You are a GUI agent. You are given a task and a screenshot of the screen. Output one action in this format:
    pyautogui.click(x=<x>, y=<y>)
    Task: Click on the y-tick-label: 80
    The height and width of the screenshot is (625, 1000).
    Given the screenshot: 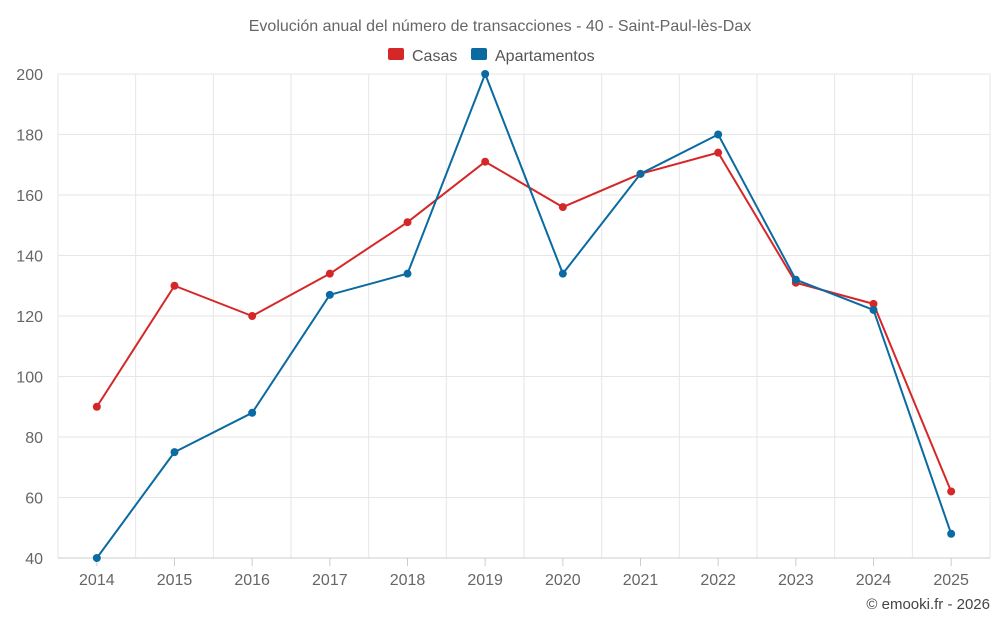 What is the action you would take?
    pyautogui.click(x=34, y=438)
    